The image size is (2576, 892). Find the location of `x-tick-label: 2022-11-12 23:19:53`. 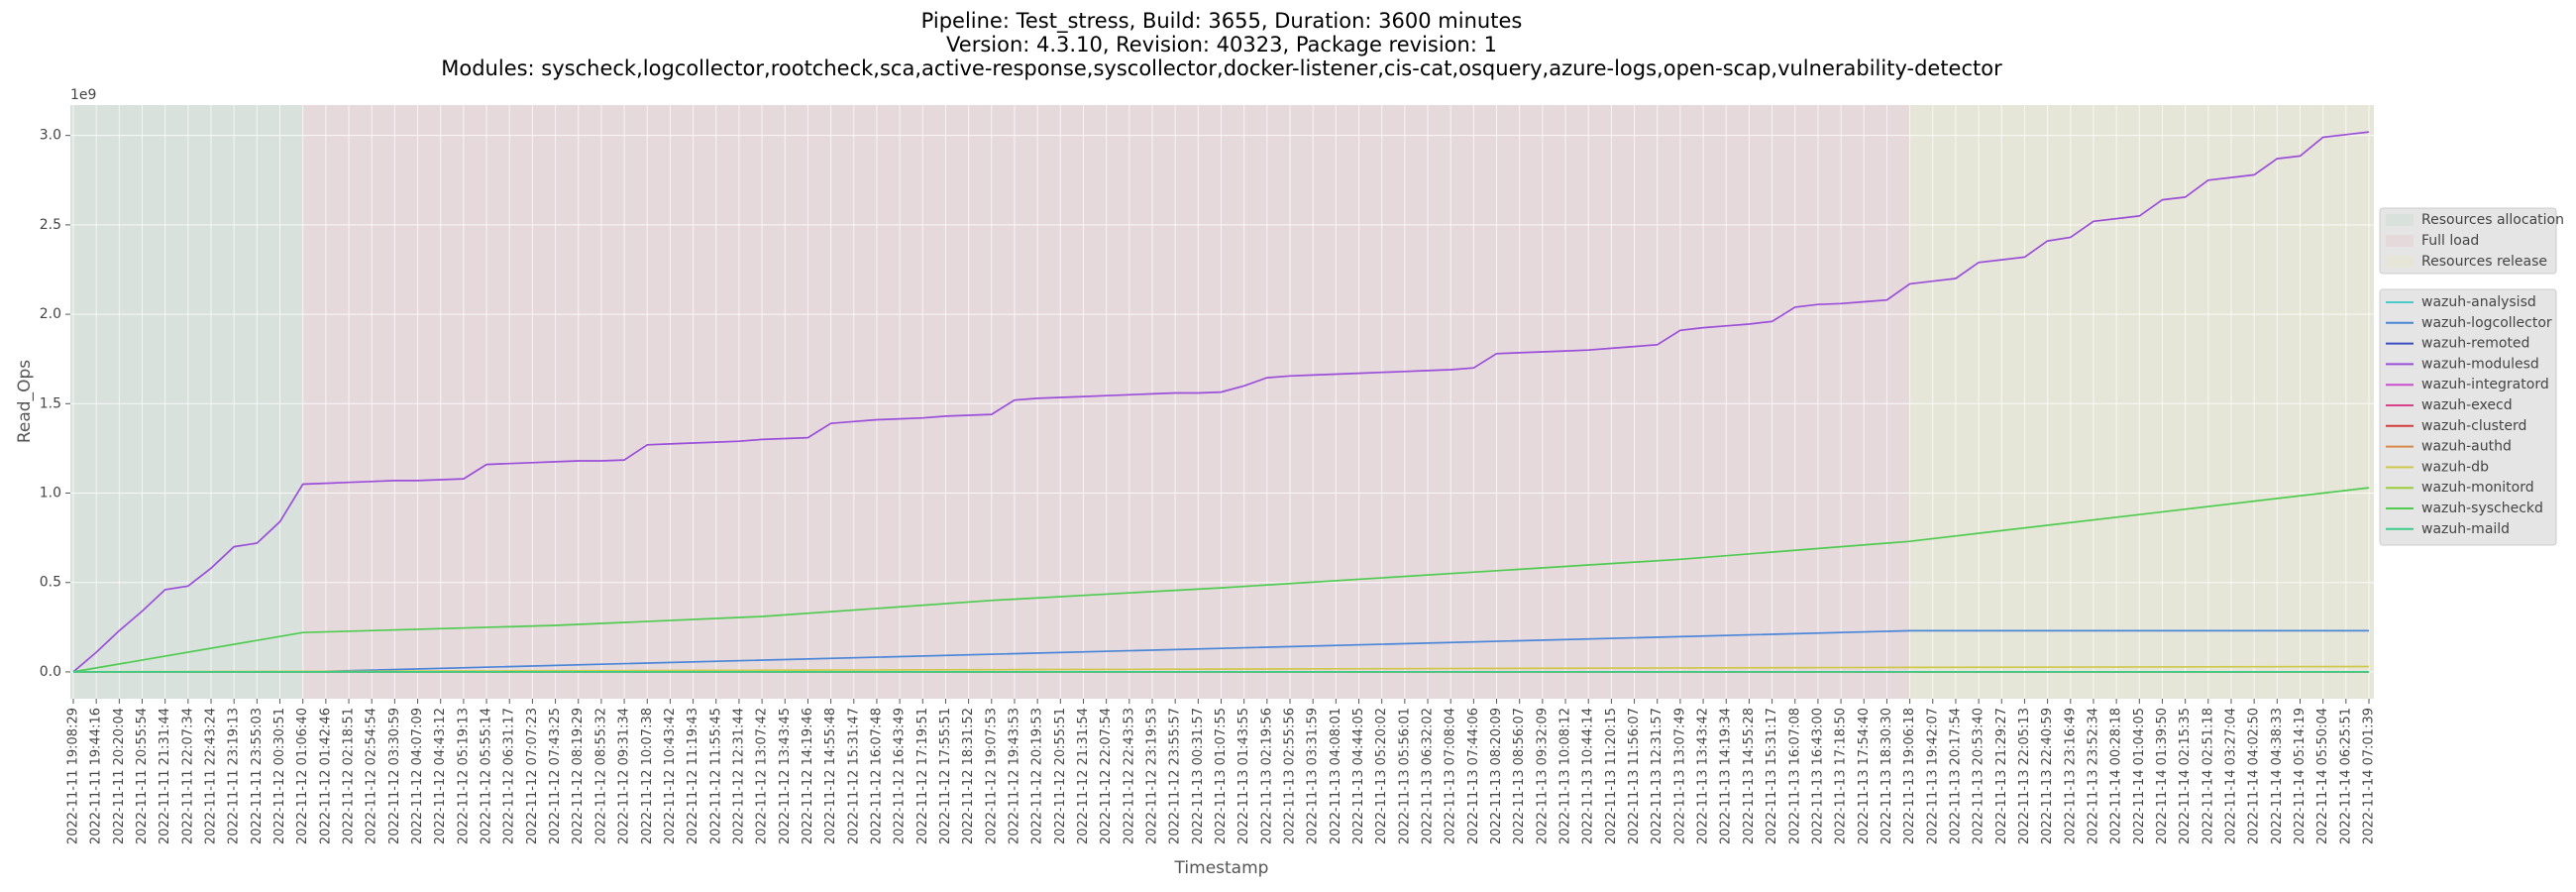

x-tick-label: 2022-11-12 23:19:53 is located at coordinates (1151, 776).